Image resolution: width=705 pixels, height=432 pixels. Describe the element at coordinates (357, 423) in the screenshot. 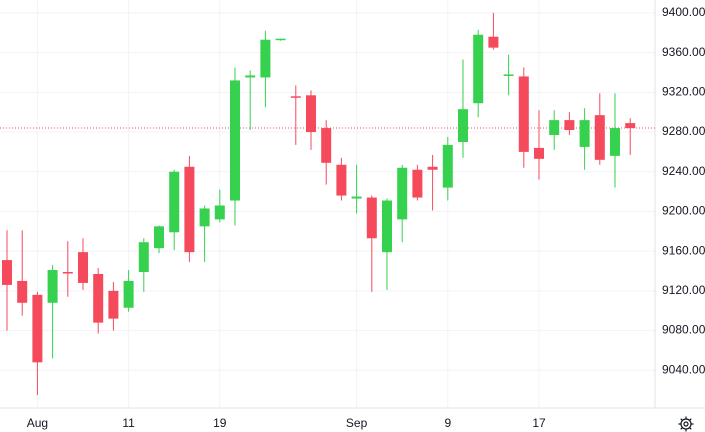

I see `x-tick-label: Sep` at that location.